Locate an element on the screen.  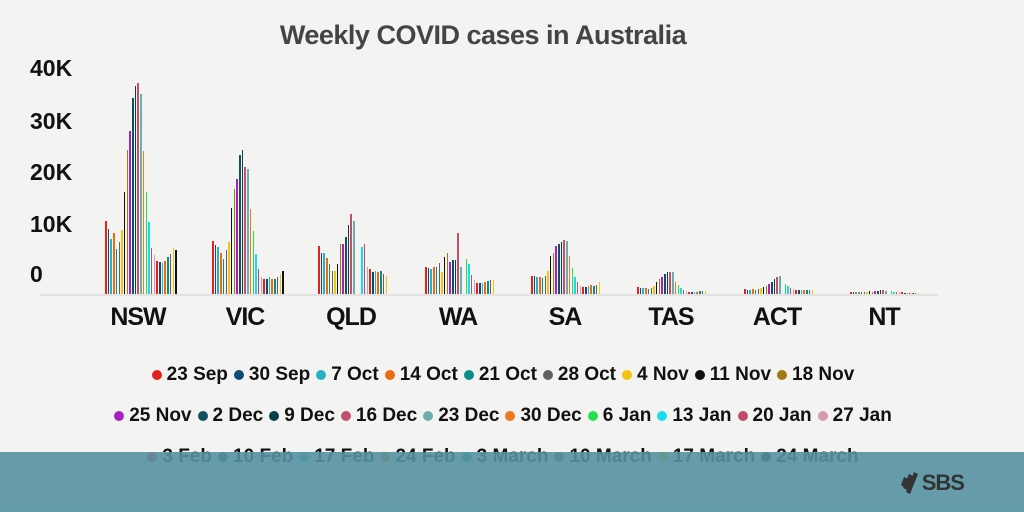
bar-sa-2-dec is located at coordinates (559, 268).